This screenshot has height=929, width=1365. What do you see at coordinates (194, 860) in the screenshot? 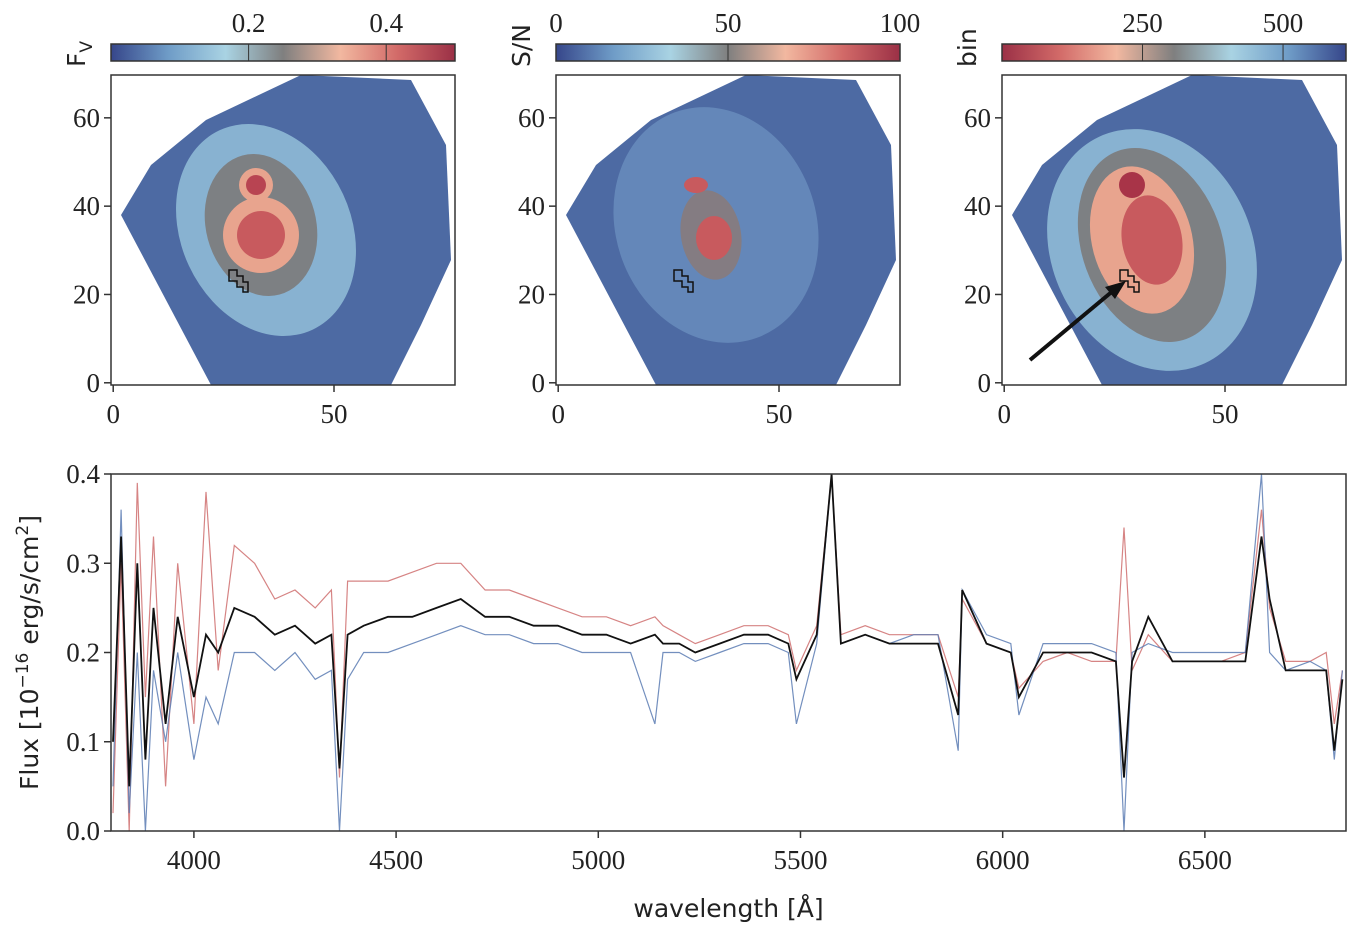
I see `x-tick-label: 4000` at bounding box center [194, 860].